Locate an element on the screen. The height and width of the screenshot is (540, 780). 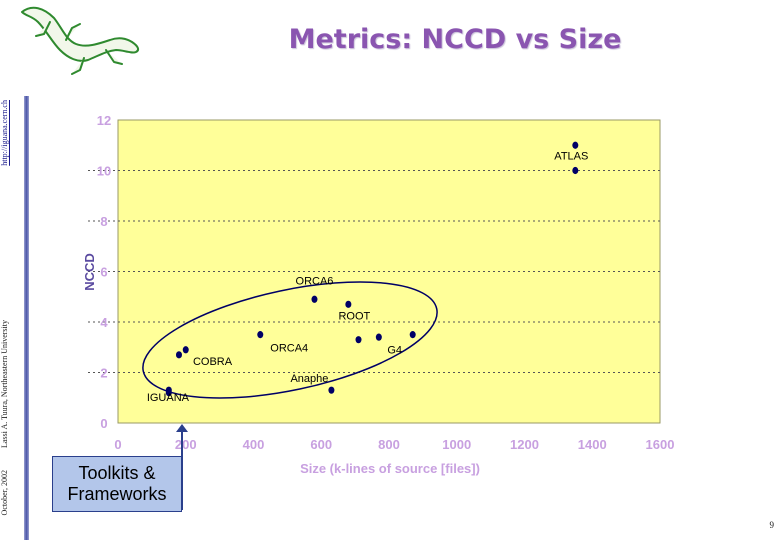
point-label-orca6: ORCA6 is located at coordinates (315, 281).